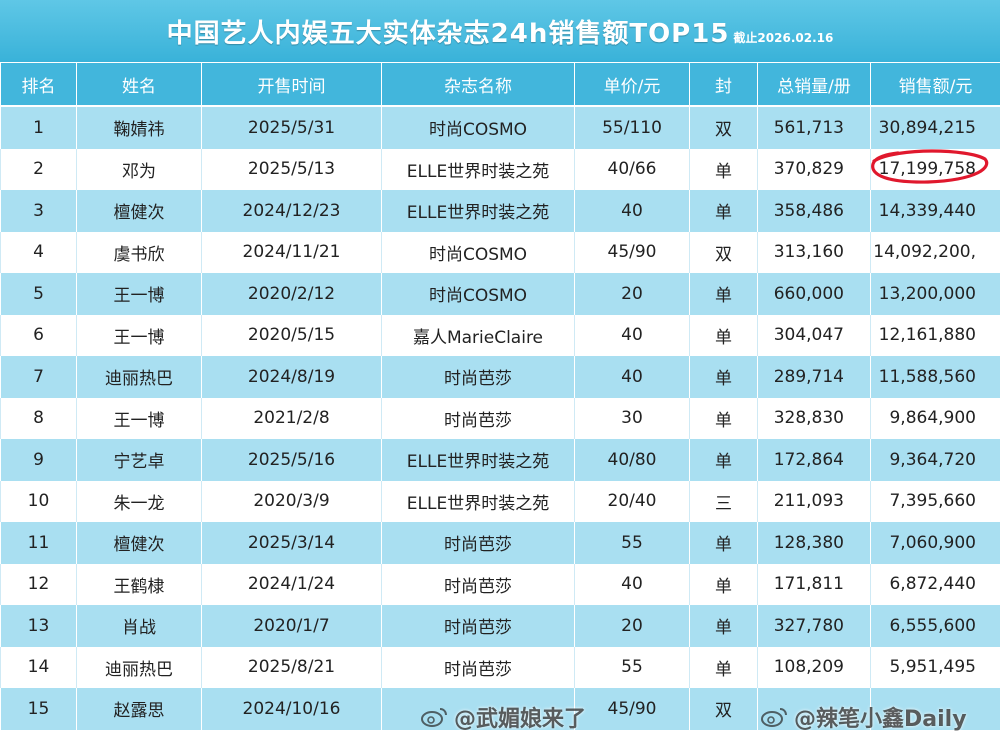 This screenshot has height=745, width=1000. I want to click on page-title: 中国艺人内娱五大实体杂志24h销售额TOP15, so click(448, 33).